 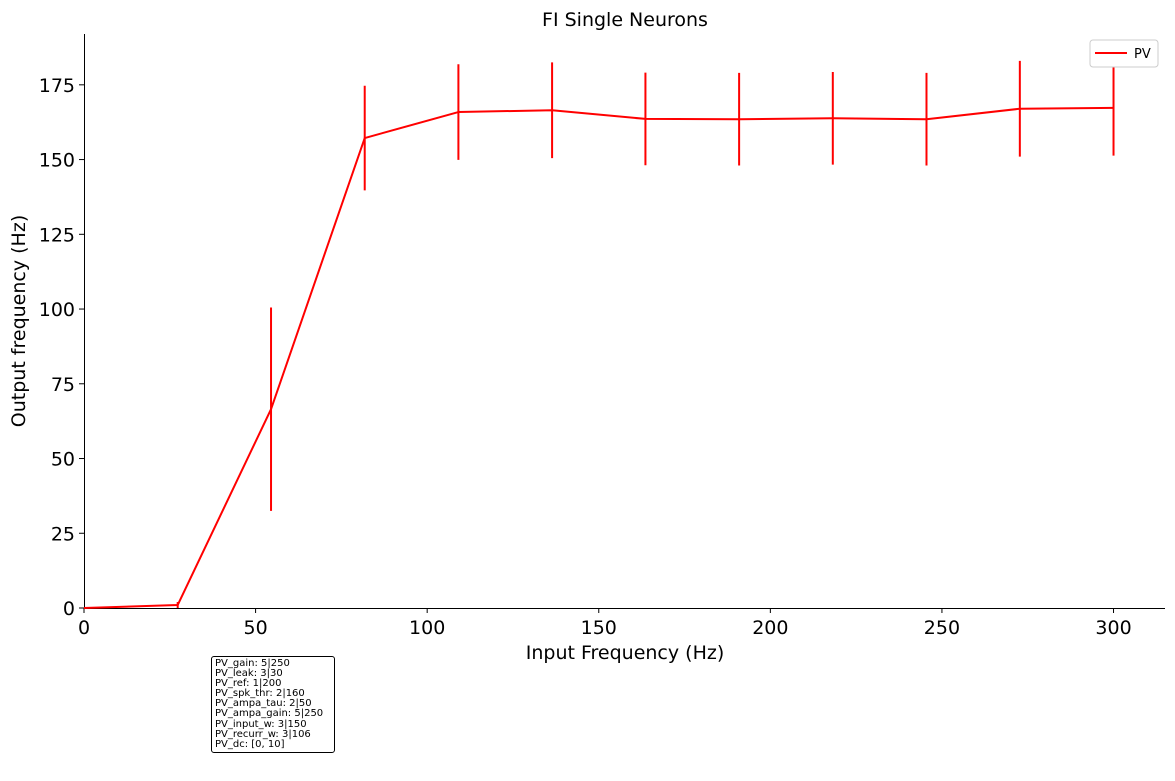 What do you see at coordinates (625, 653) in the screenshot?
I see `x-axis-label: Input Frequency (Hz)` at bounding box center [625, 653].